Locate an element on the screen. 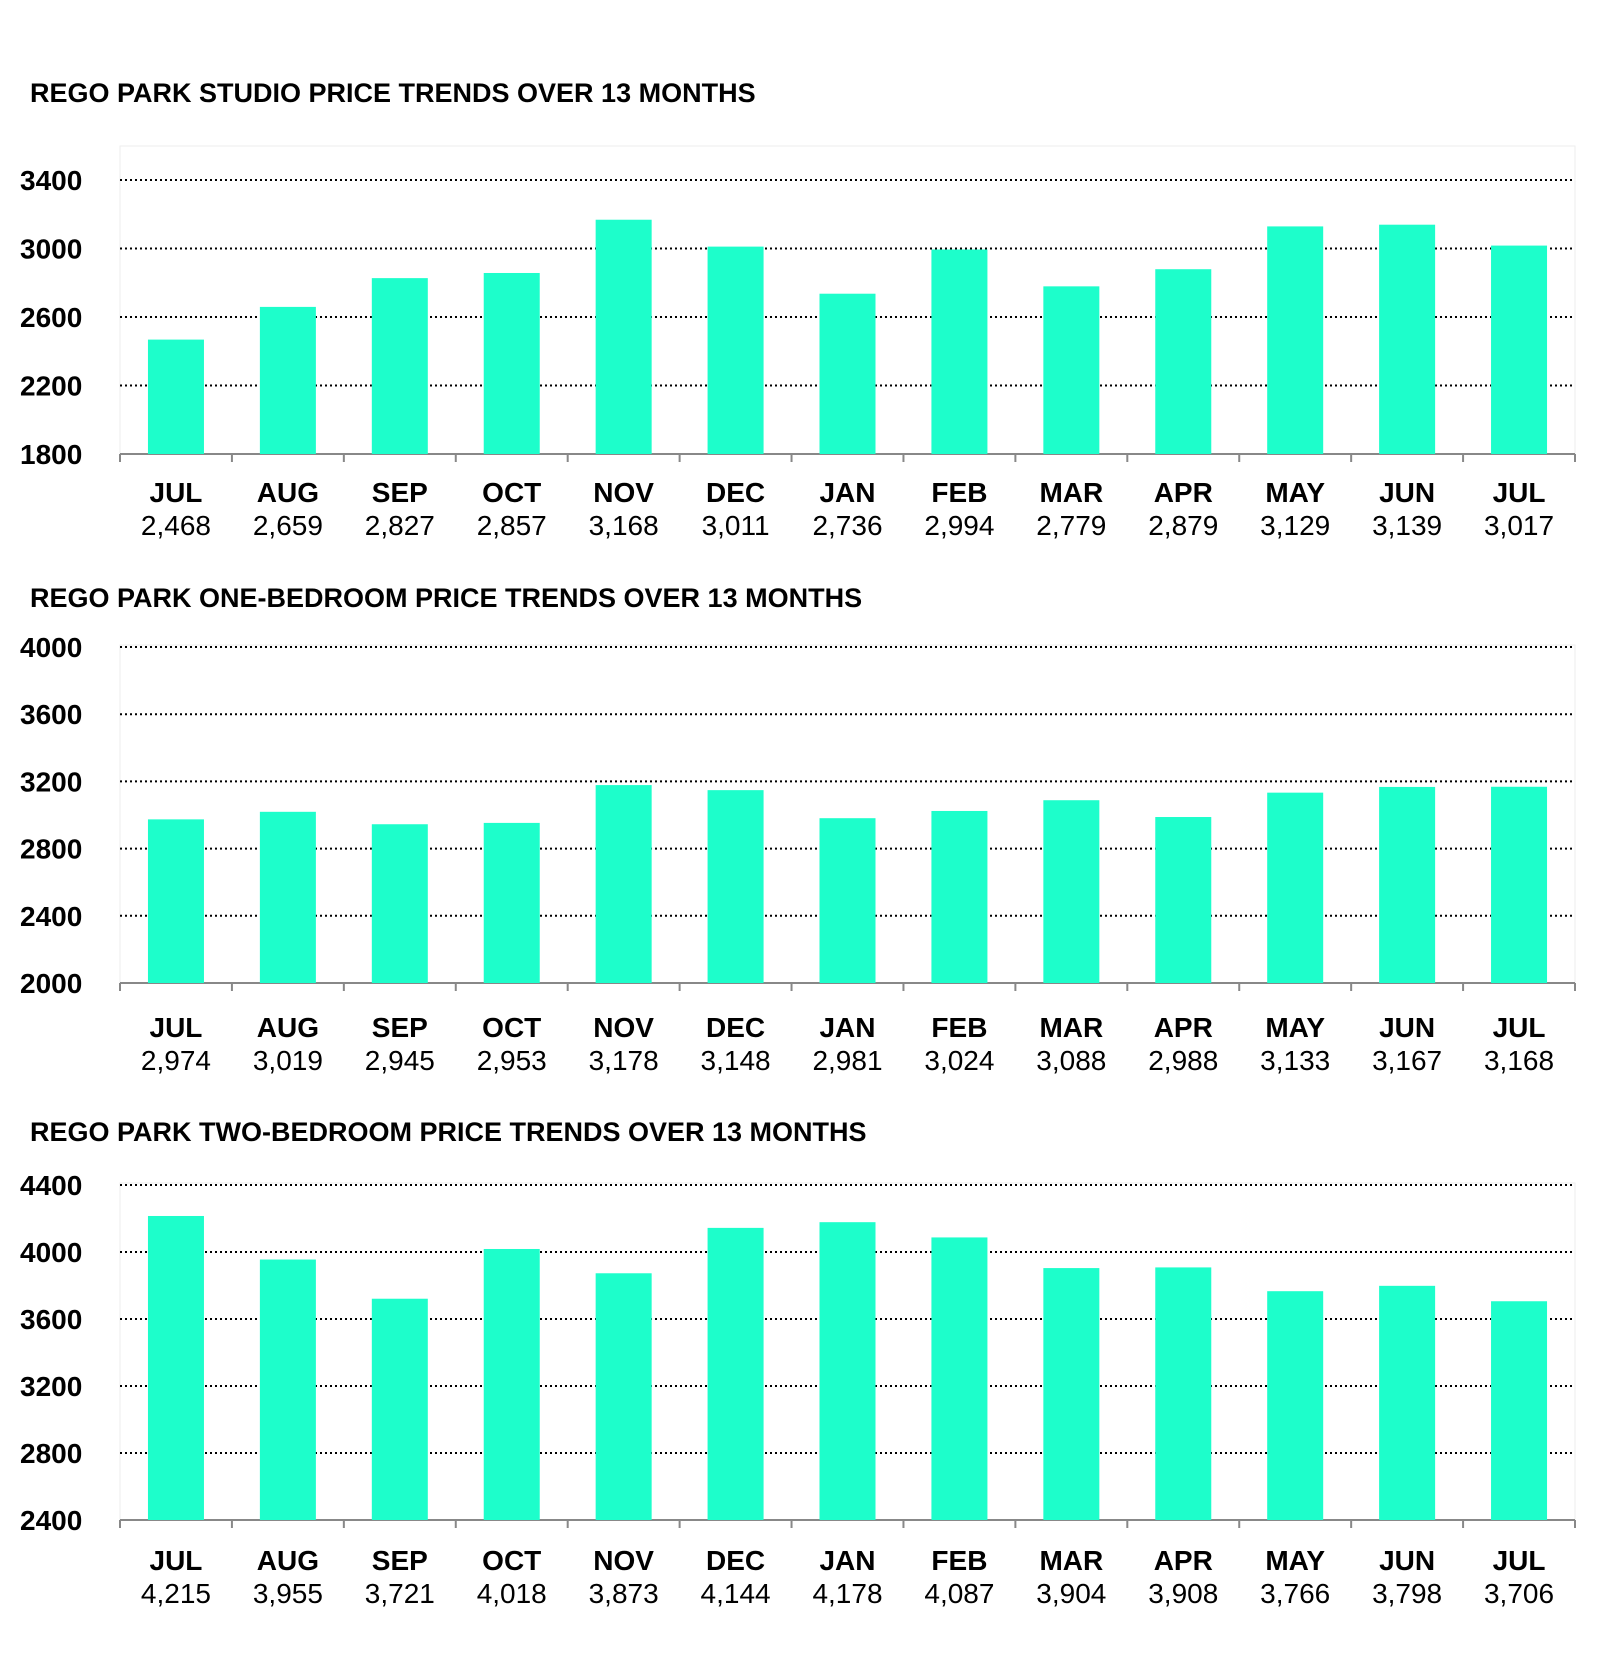 The height and width of the screenshot is (1678, 1600). value-label: 3,148 is located at coordinates (736, 1060).